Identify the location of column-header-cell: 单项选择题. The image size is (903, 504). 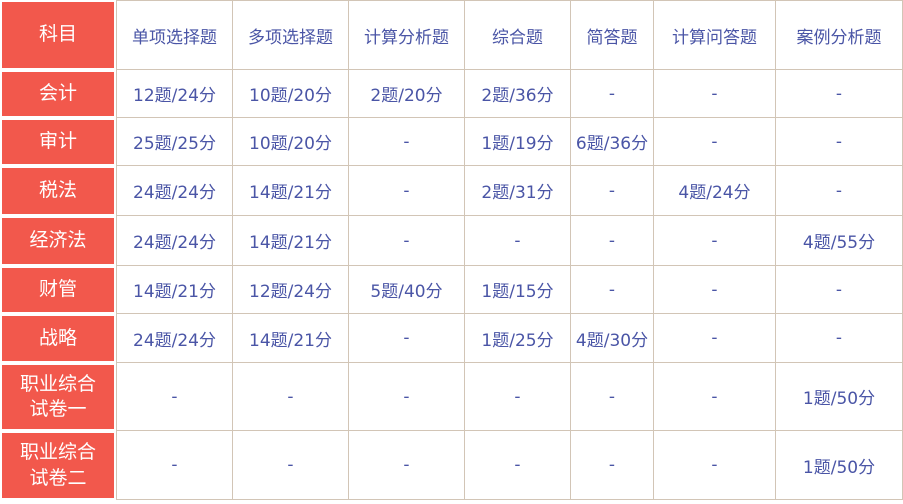
(174, 35).